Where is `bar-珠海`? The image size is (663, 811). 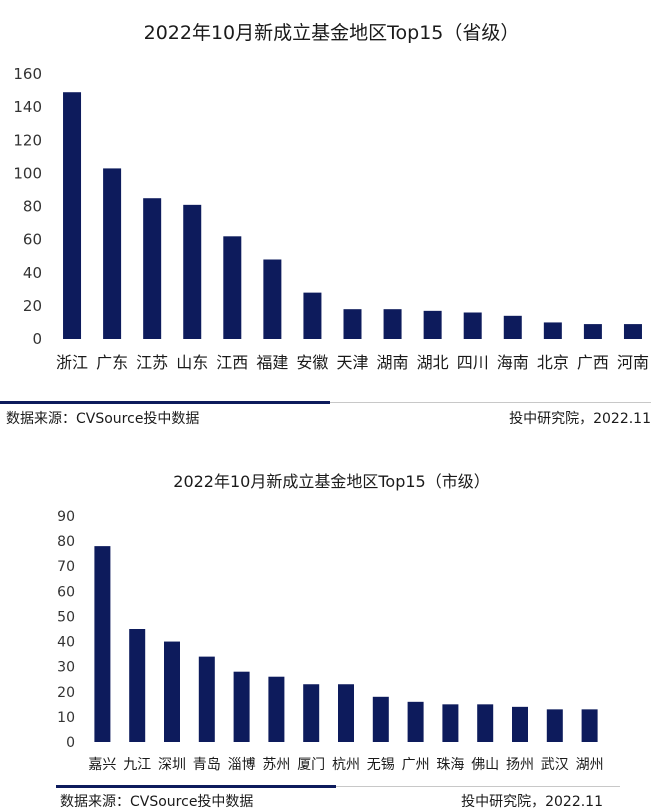 bar-珠海 is located at coordinates (450, 723).